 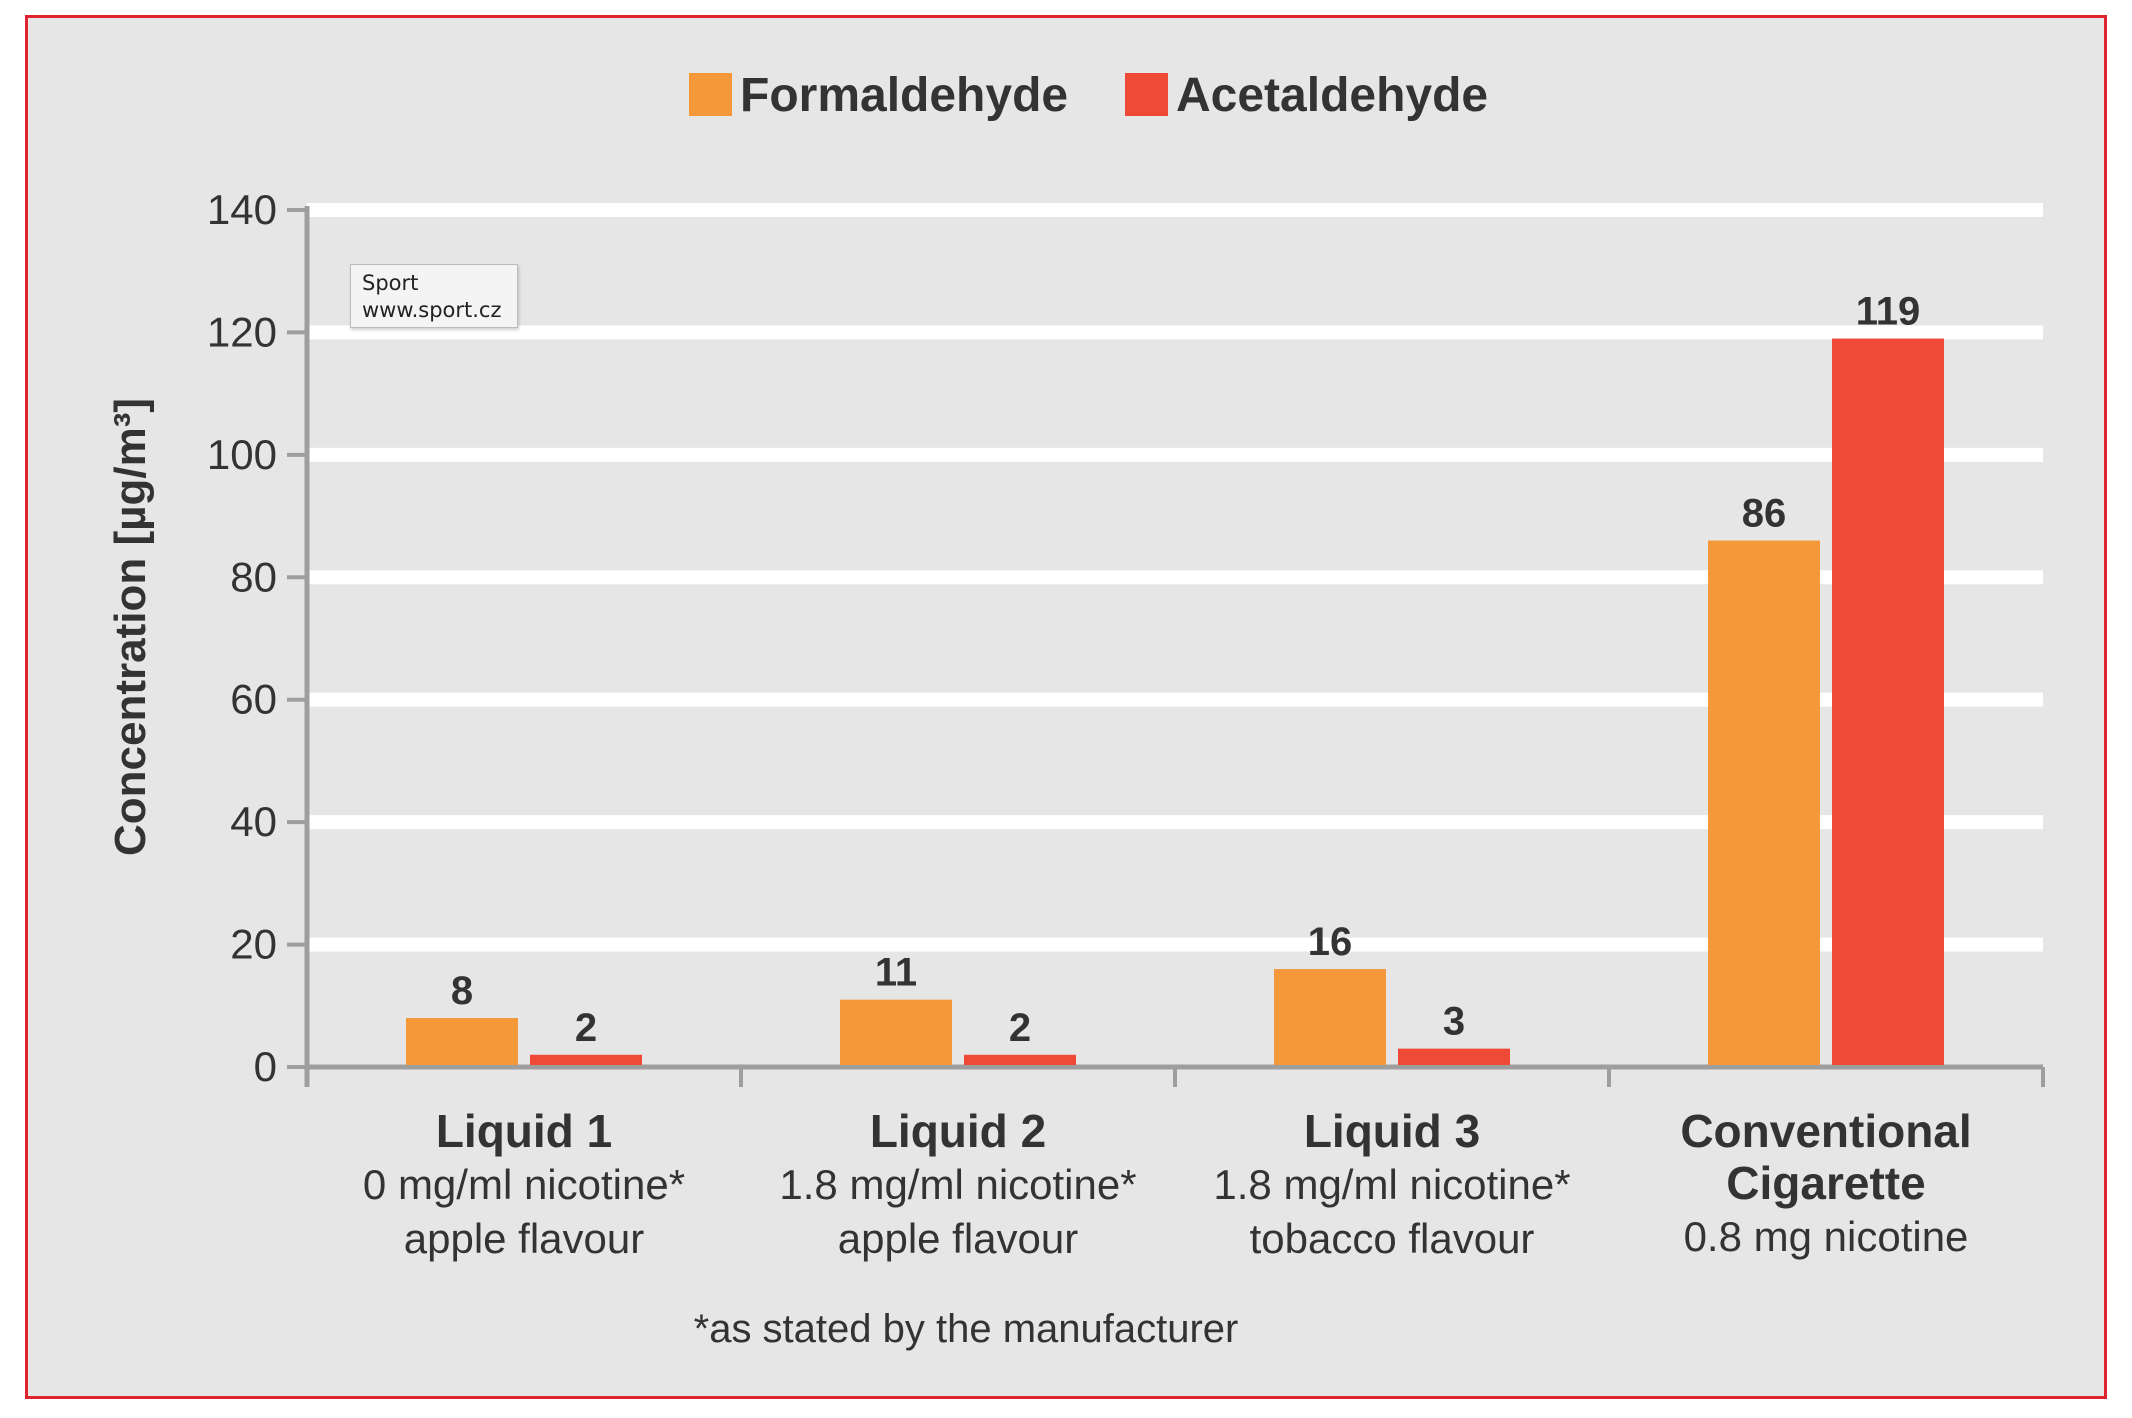 I want to click on category-detail: tobacco flavour, so click(x=1392, y=1238).